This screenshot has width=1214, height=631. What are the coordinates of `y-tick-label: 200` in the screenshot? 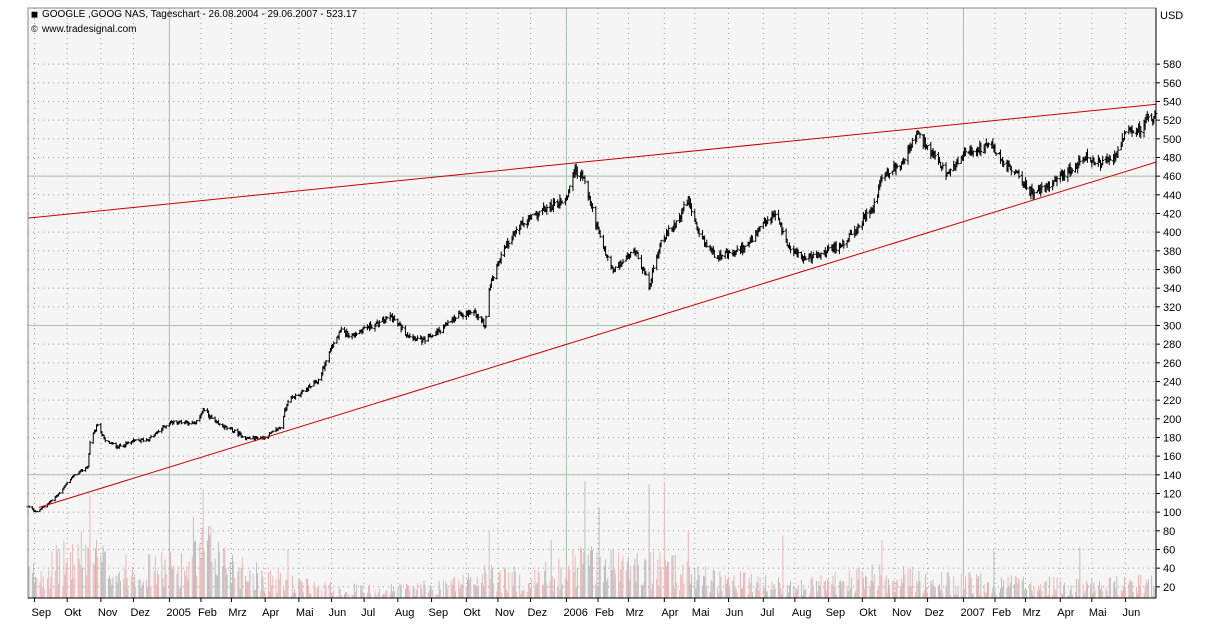 It's located at (1172, 420).